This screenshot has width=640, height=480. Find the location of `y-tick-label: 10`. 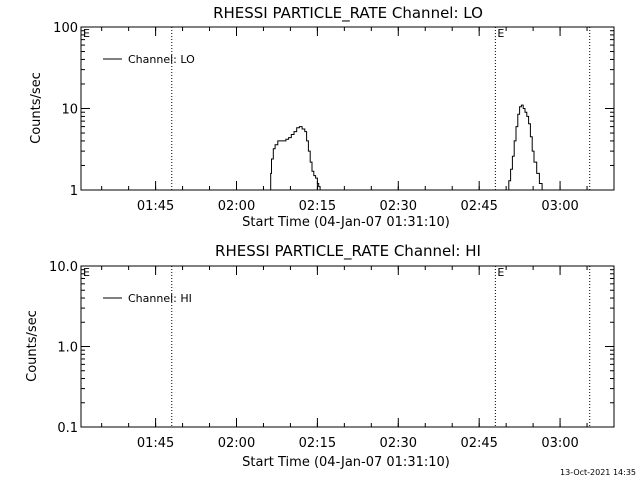

y-tick-label: 10 is located at coordinates (69, 110).